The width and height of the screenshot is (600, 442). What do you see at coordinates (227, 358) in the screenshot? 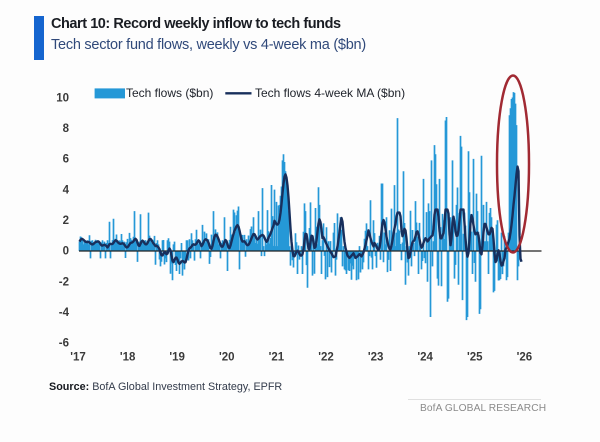
I see `svg-text: '20` at bounding box center [227, 358].